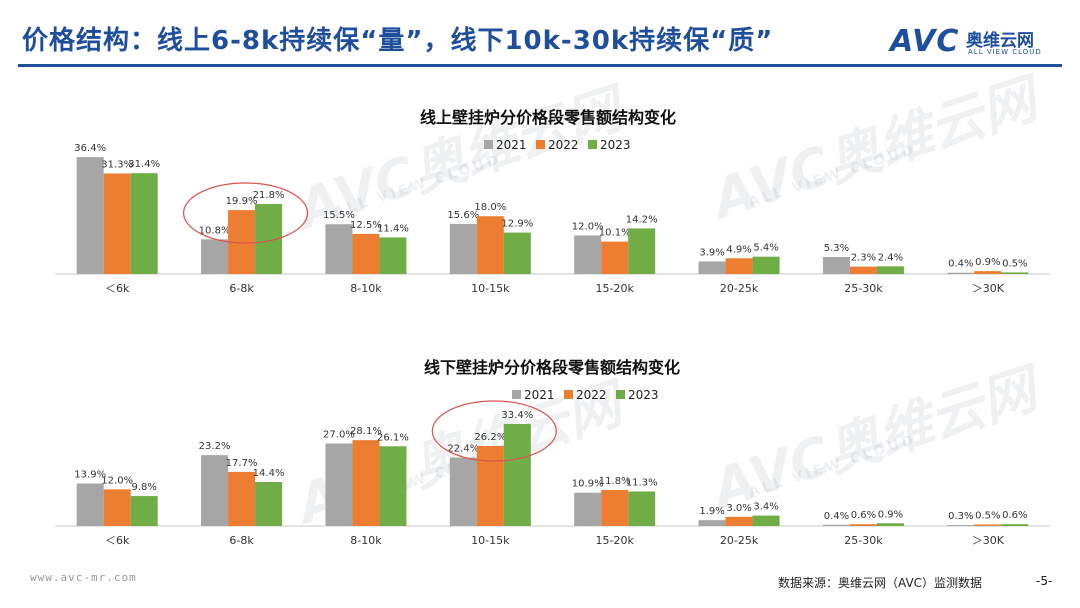  Describe the element at coordinates (463, 215) in the screenshot. I see `data-label: 15.6%` at that location.